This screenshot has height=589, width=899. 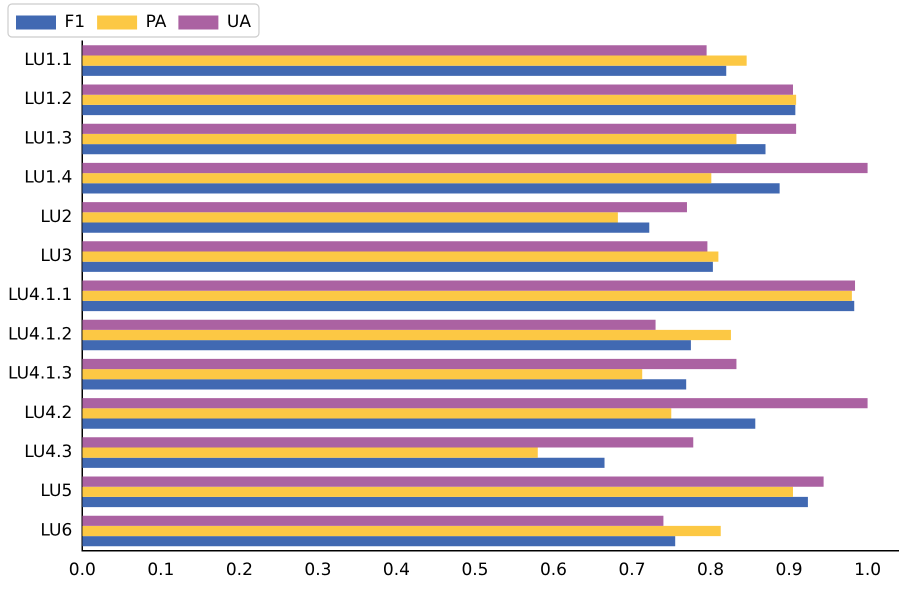 What do you see at coordinates (40, 334) in the screenshot?
I see `y-tick-label: LU4.1.2` at bounding box center [40, 334].